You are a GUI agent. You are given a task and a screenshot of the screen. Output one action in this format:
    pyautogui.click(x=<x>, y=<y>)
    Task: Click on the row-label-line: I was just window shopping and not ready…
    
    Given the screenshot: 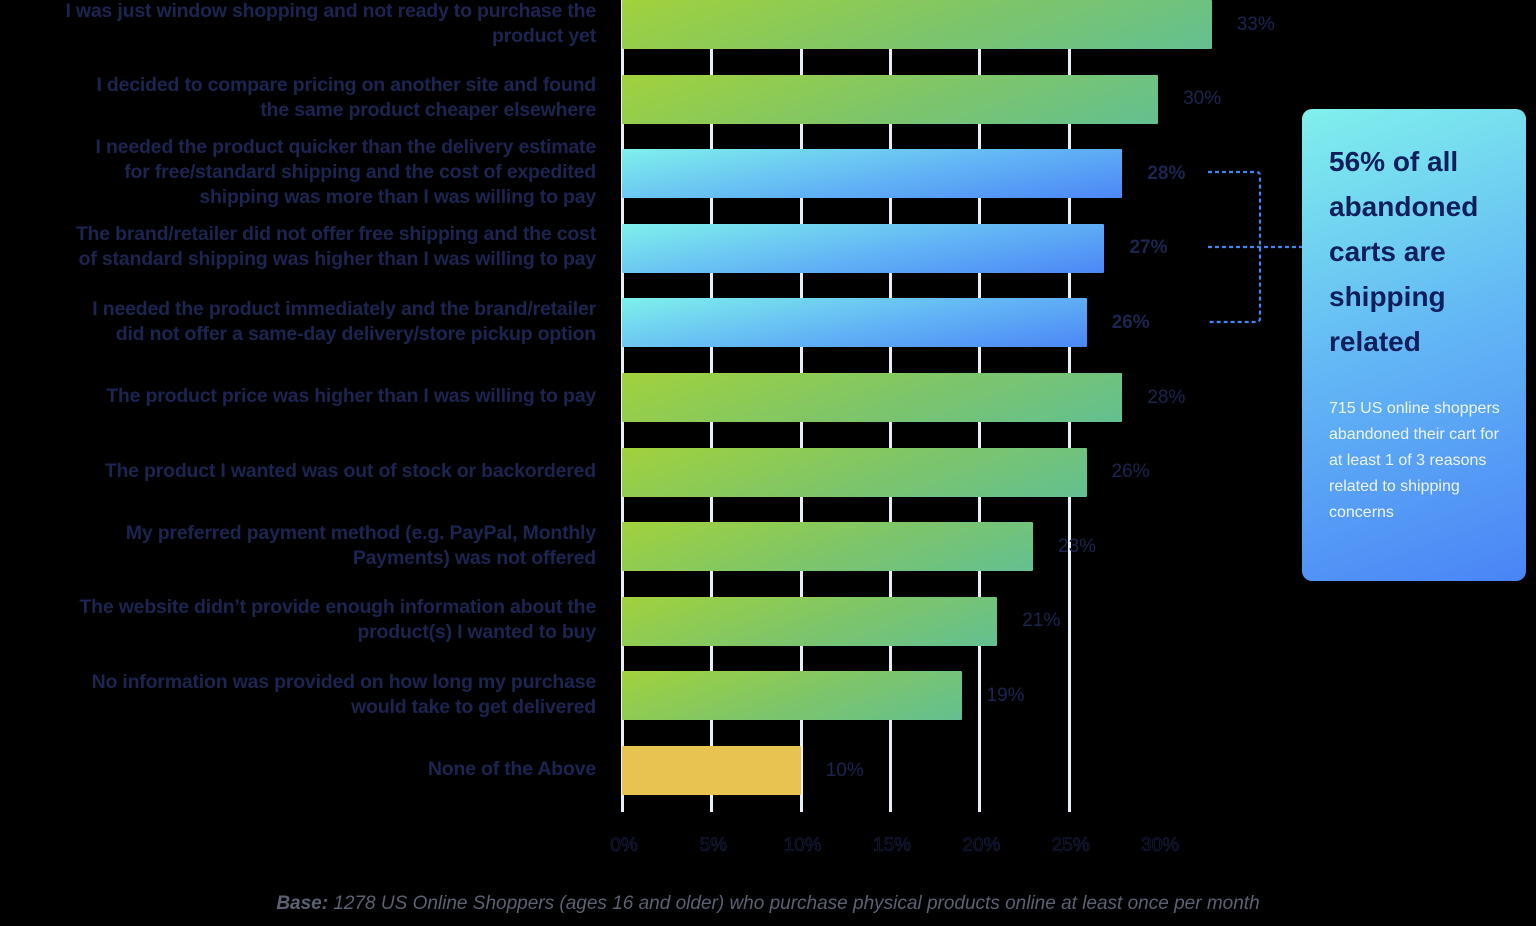 What is the action you would take?
    pyautogui.click(x=330, y=11)
    